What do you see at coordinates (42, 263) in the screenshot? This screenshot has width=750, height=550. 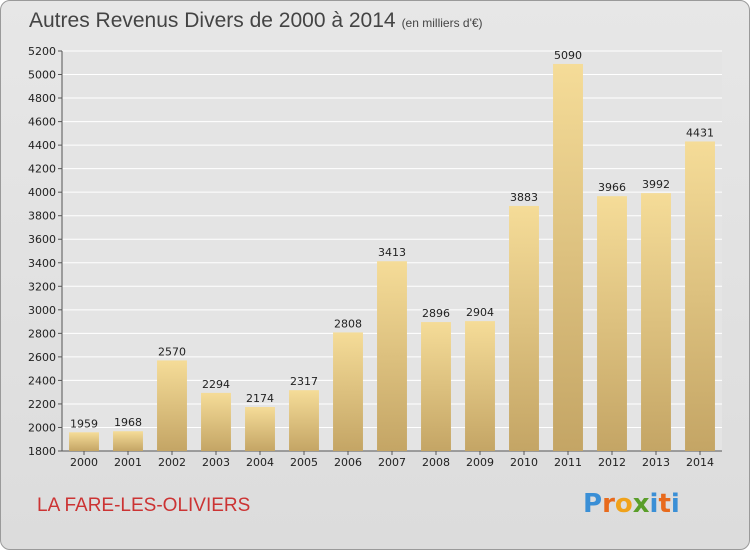 I see `y-tick-label: 3400` at bounding box center [42, 263].